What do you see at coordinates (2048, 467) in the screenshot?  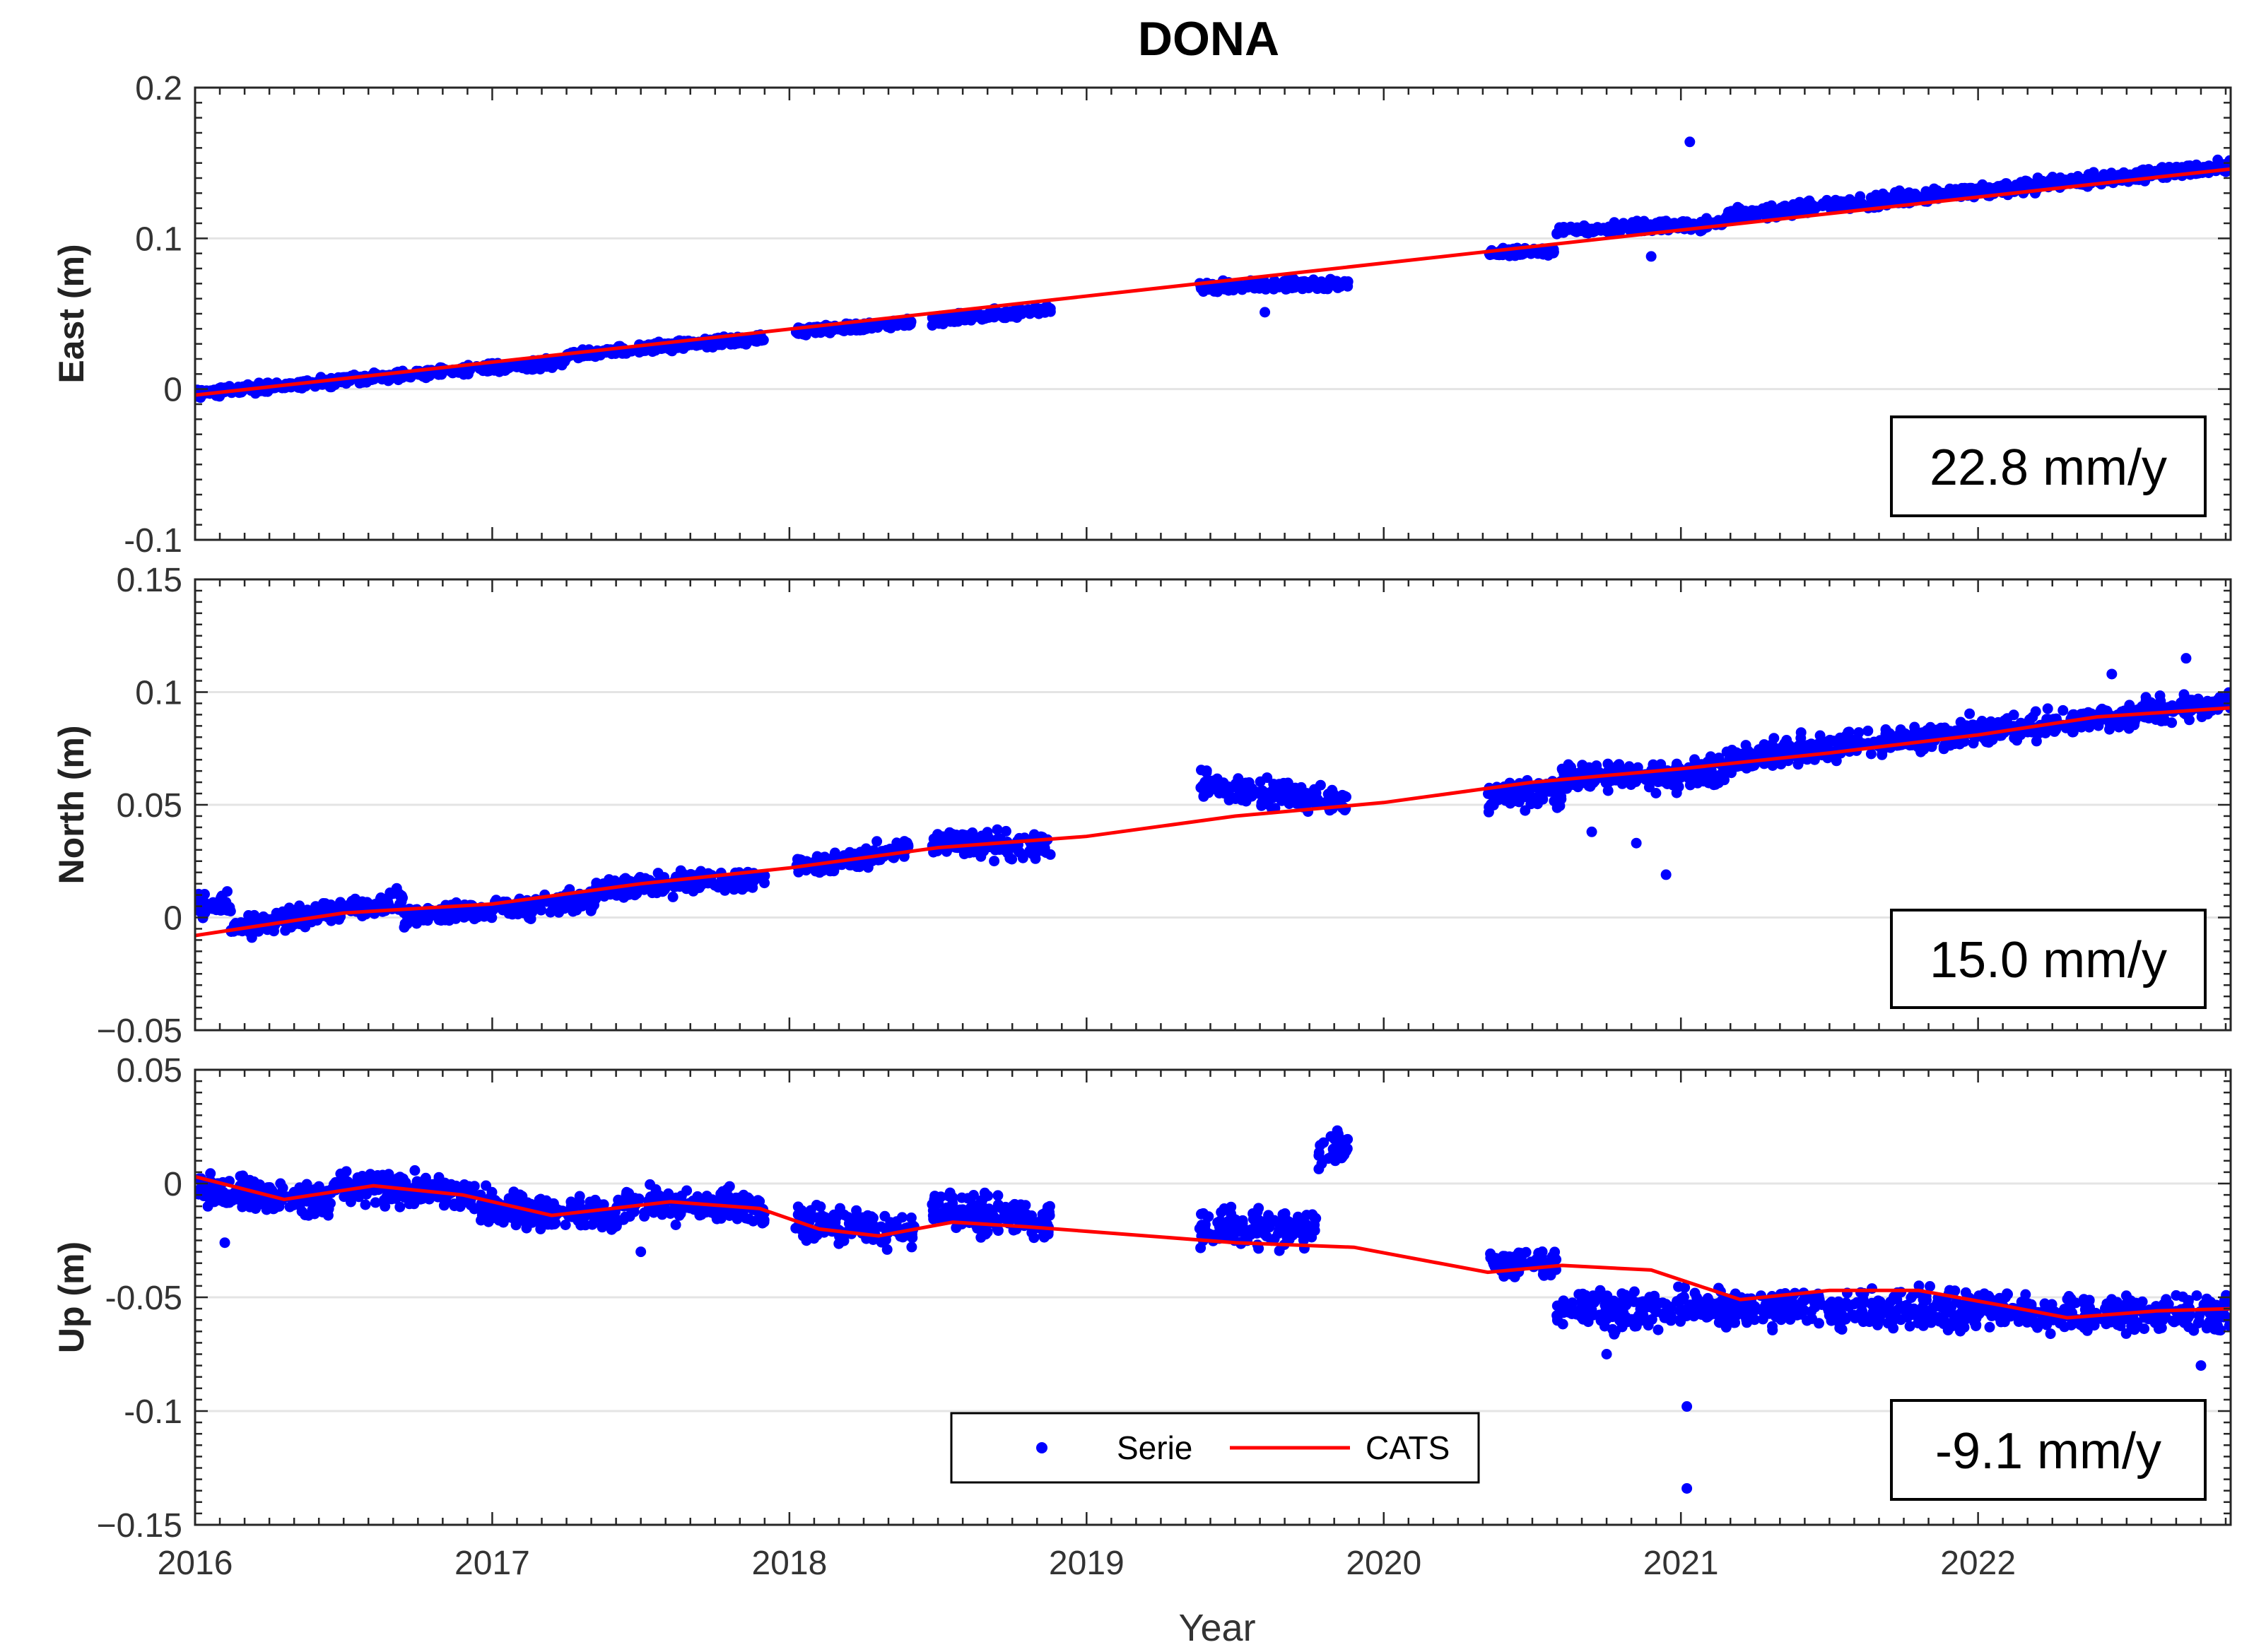 I see `rate-label-east: 22.8 mm/y` at bounding box center [2048, 467].